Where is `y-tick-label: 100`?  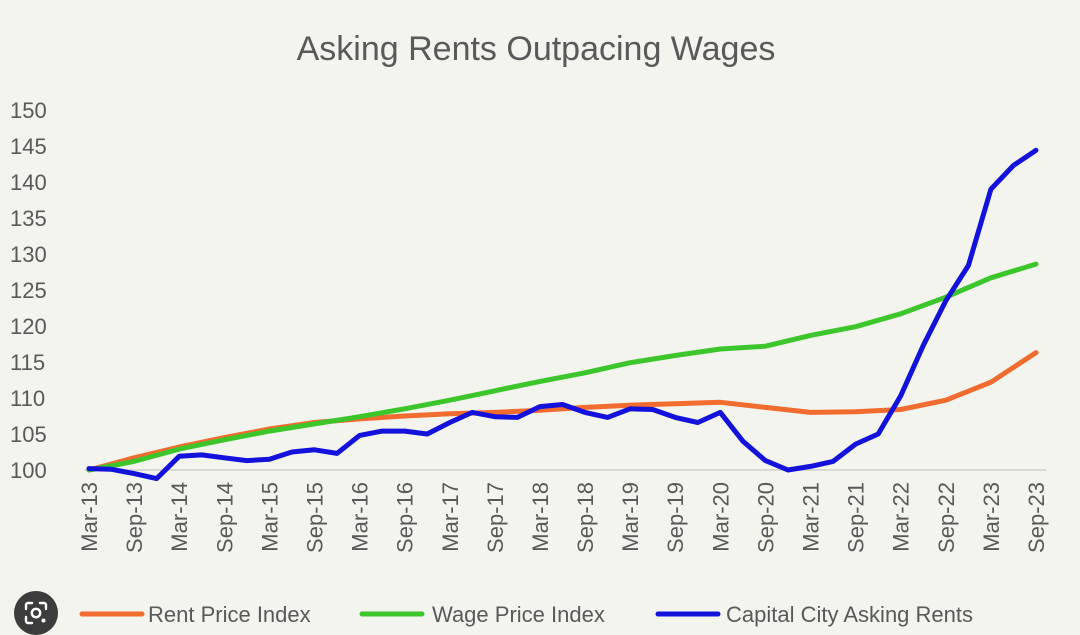 y-tick-label: 100 is located at coordinates (28, 470).